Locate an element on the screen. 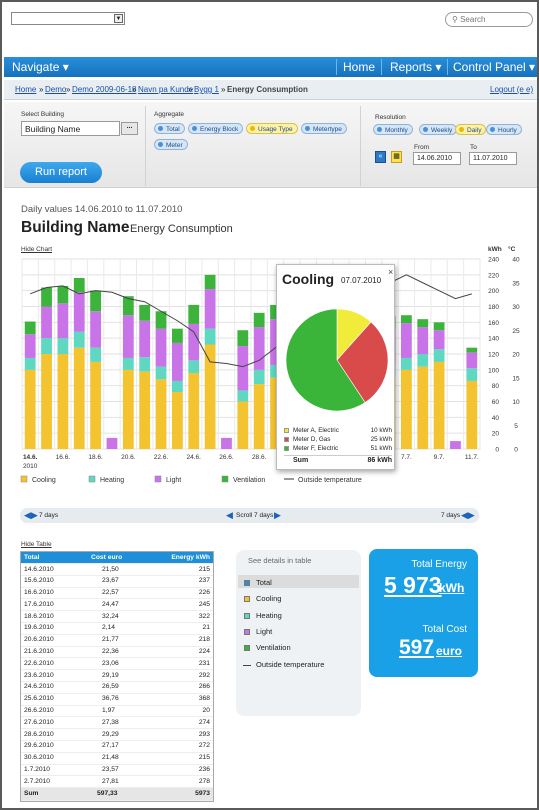  col-header: Cost euro is located at coordinates (107, 557).